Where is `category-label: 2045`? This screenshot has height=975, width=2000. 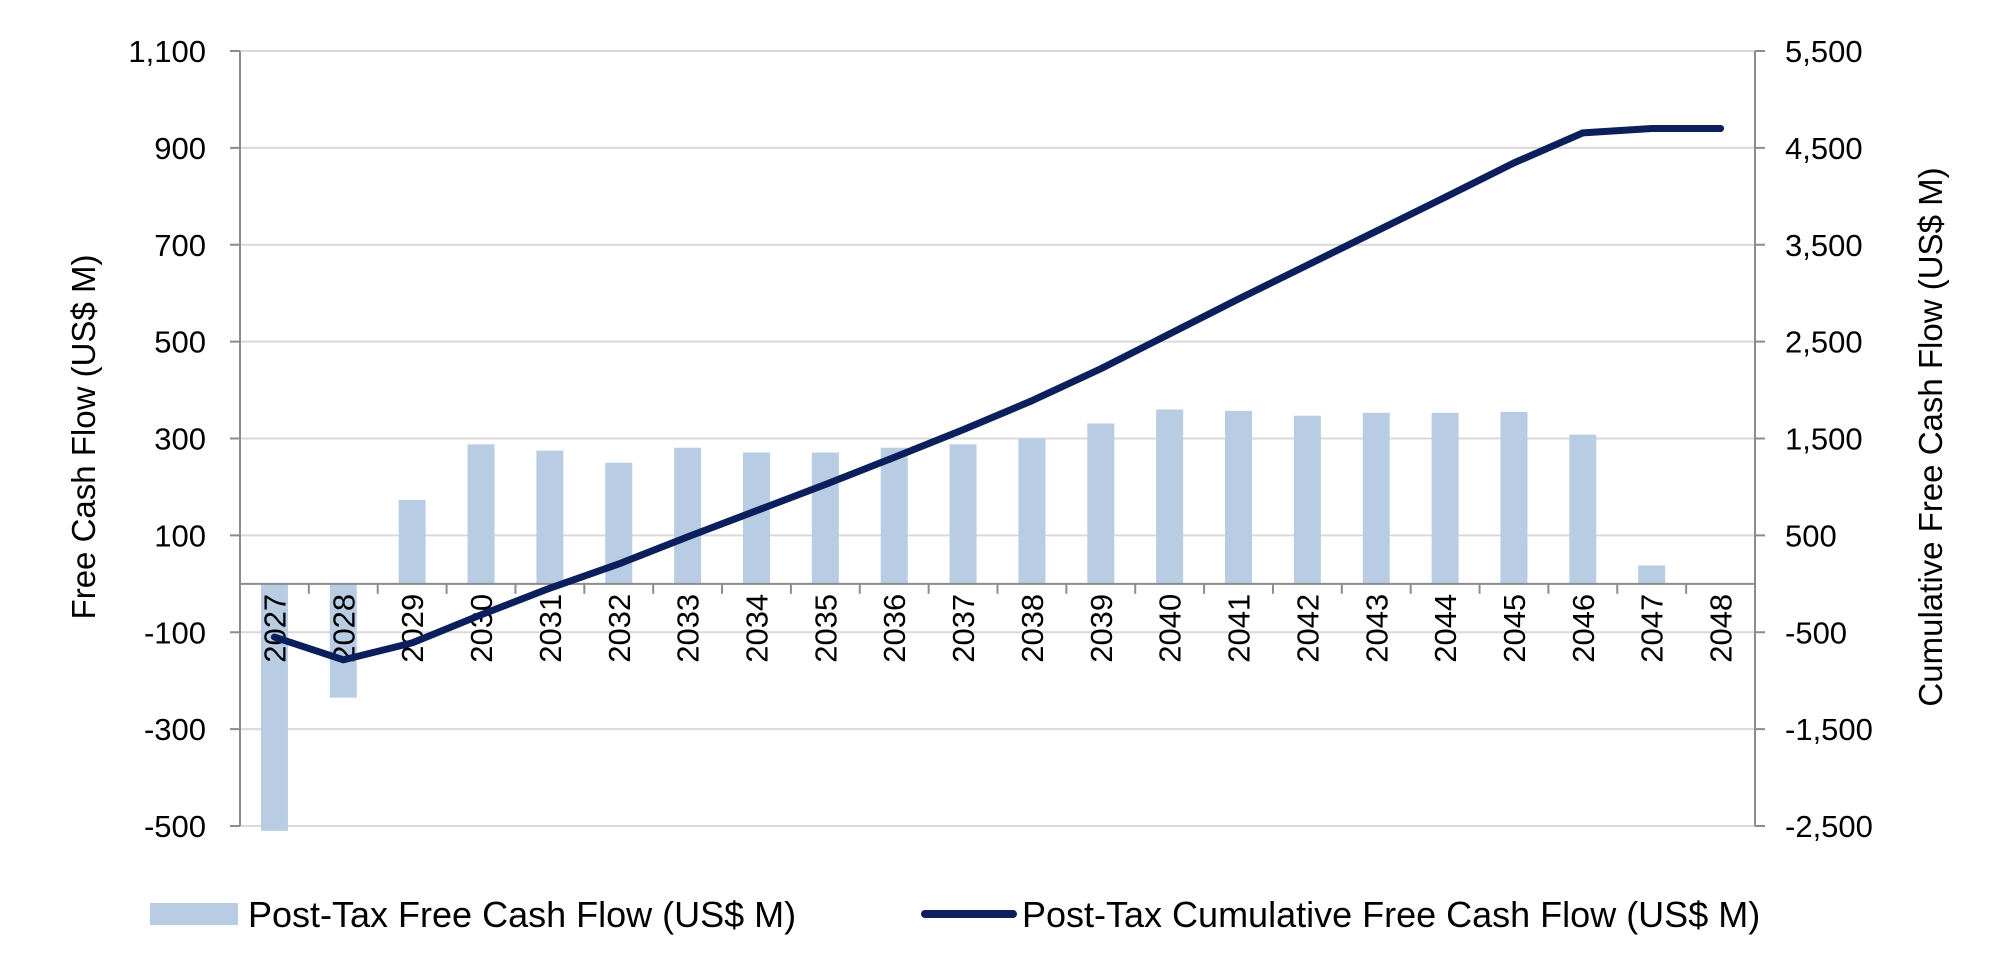
category-label: 2045 is located at coordinates (1514, 628).